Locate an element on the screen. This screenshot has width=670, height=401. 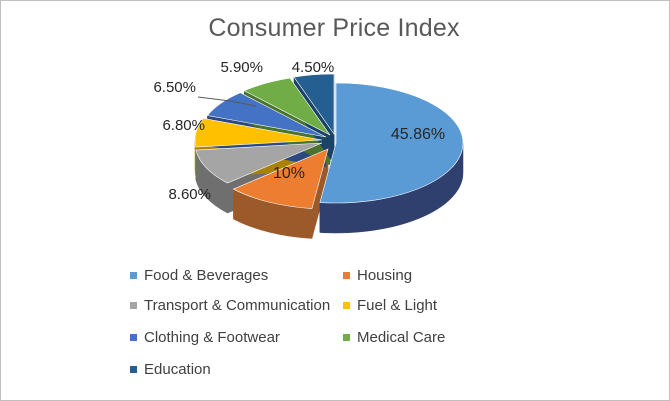
pie-slice-education is located at coordinates (314, 104).